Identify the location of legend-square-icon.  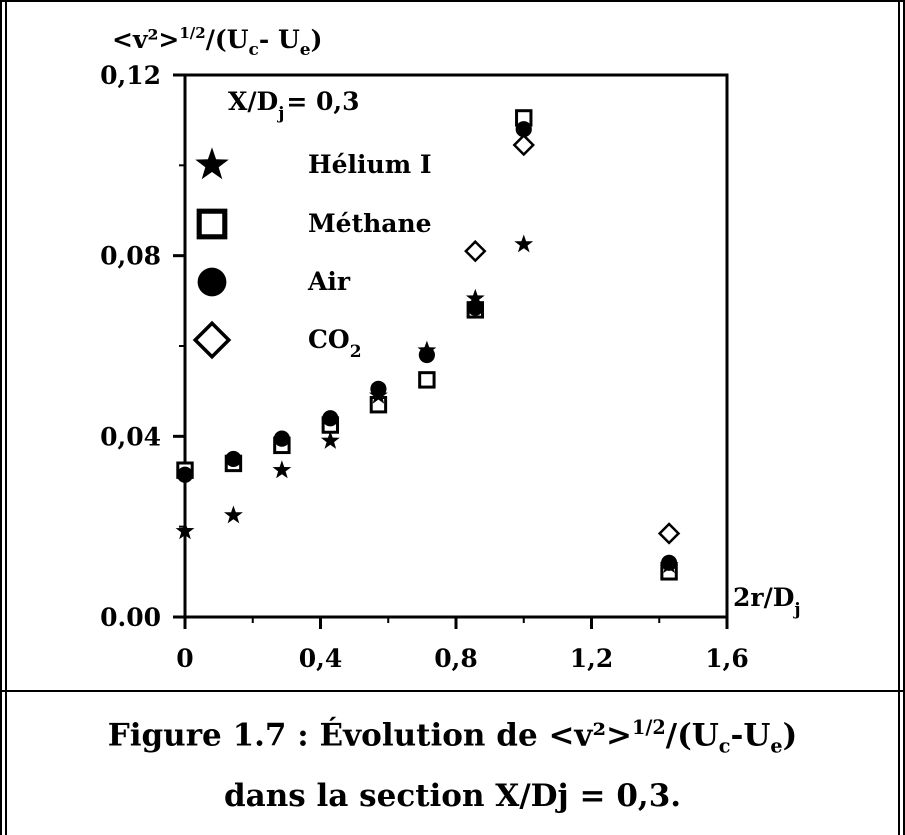
(212, 224).